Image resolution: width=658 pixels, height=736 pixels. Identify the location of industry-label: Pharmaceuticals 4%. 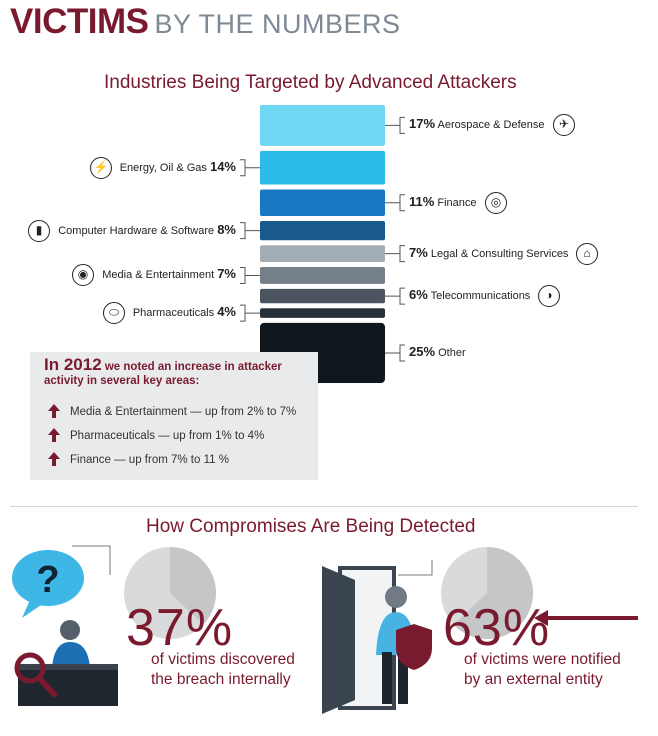
(184, 312).